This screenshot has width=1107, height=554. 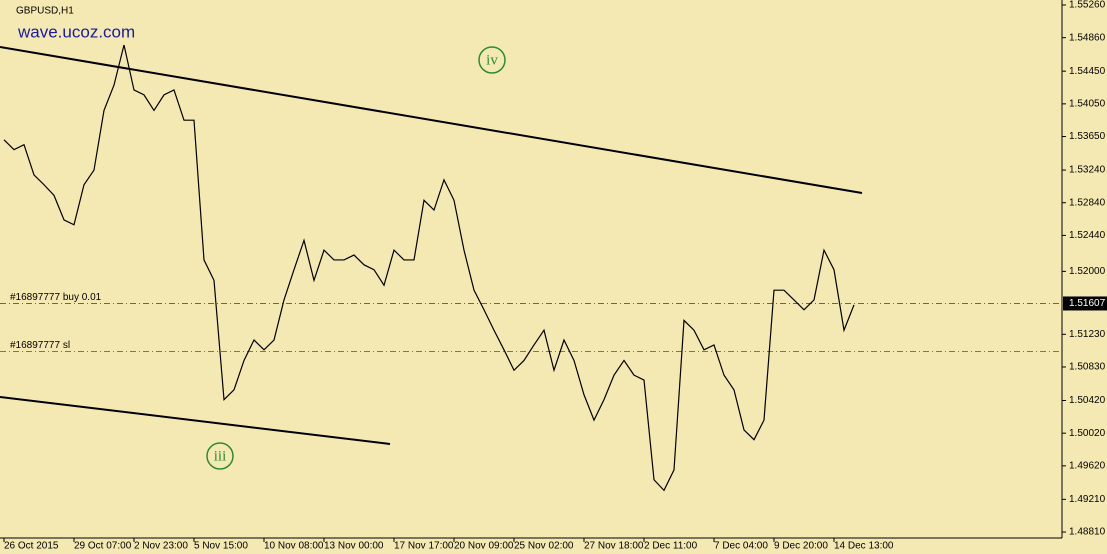 I want to click on y-tick-label: 1.51230, so click(x=1087, y=334).